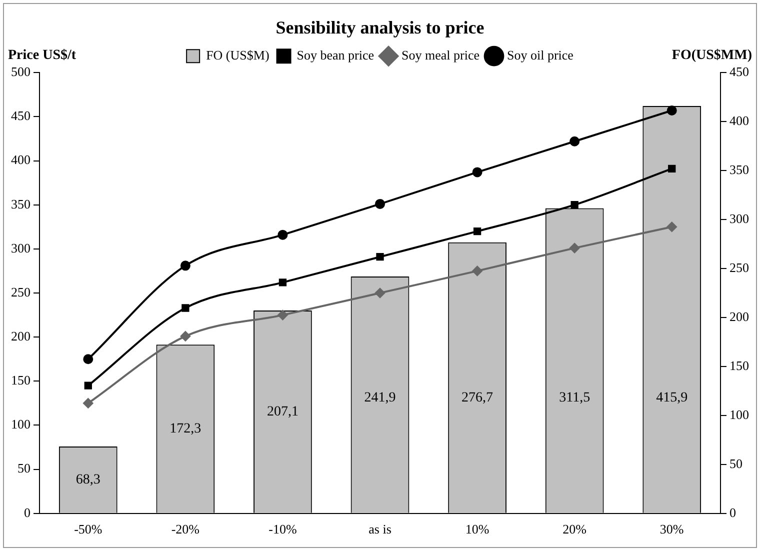 This screenshot has height=553, width=762. I want to click on legend-label: FO (US$M), so click(238, 55).